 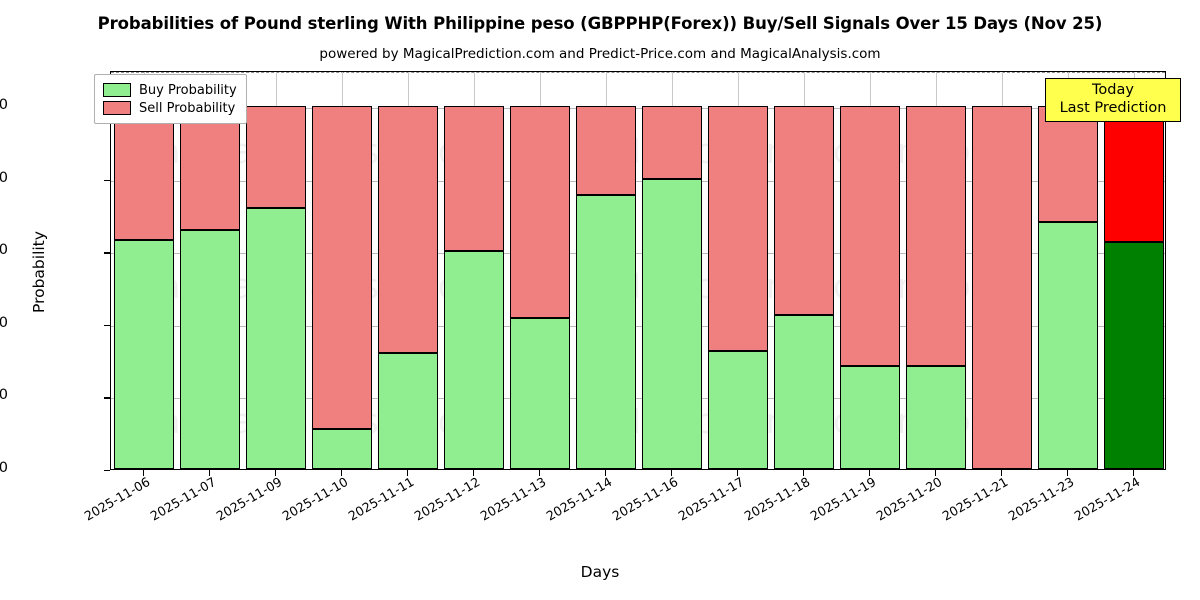 What do you see at coordinates (4, 105) in the screenshot?
I see `y-axis-tick-label: 100` at bounding box center [4, 105].